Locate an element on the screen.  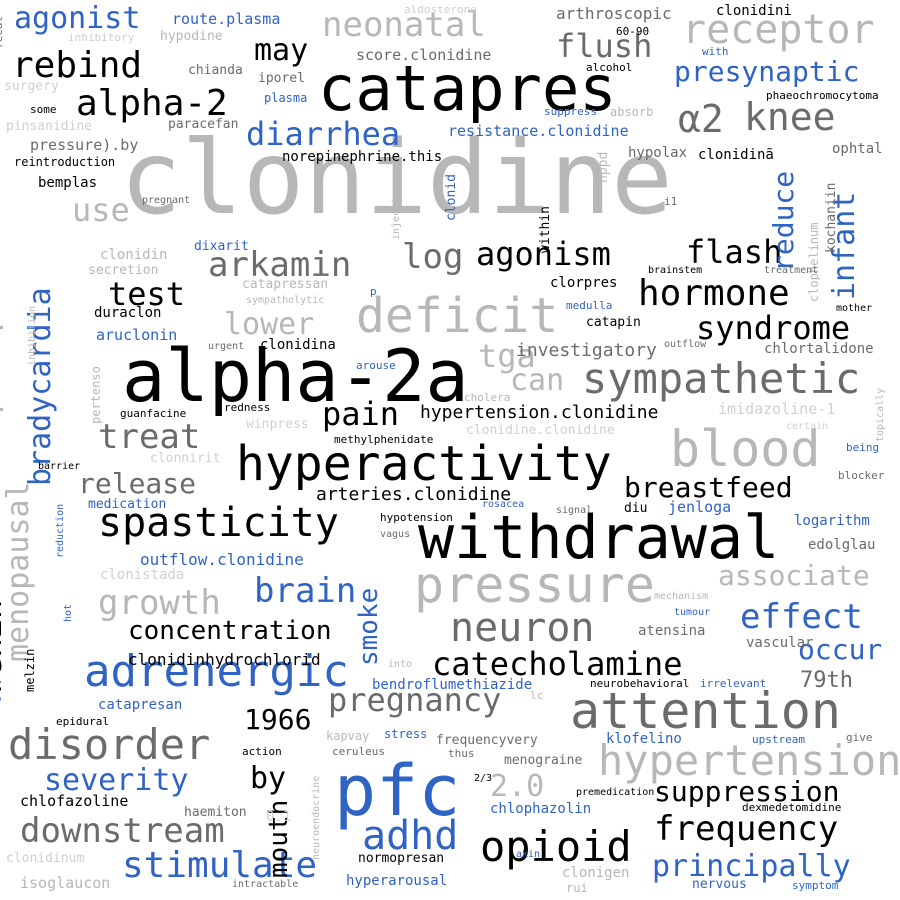
word: downstream is located at coordinates (122, 831).